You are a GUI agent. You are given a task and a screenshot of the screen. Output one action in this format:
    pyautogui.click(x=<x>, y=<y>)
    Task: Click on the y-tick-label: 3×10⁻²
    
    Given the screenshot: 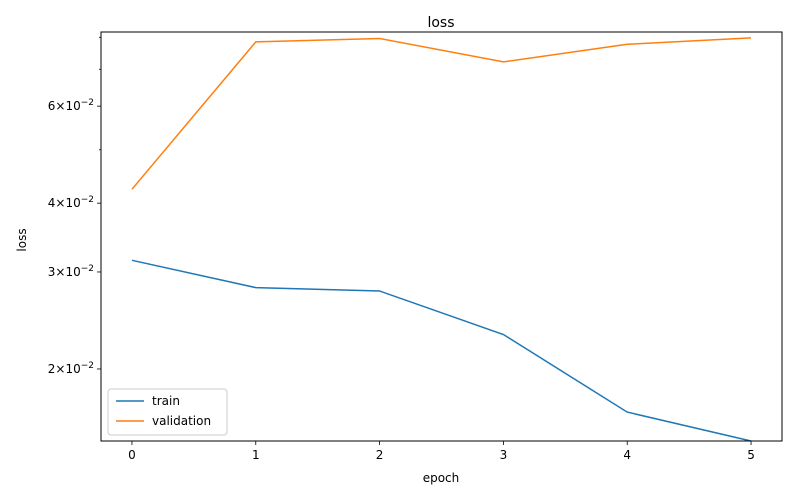 What is the action you would take?
    pyautogui.click(x=71, y=271)
    